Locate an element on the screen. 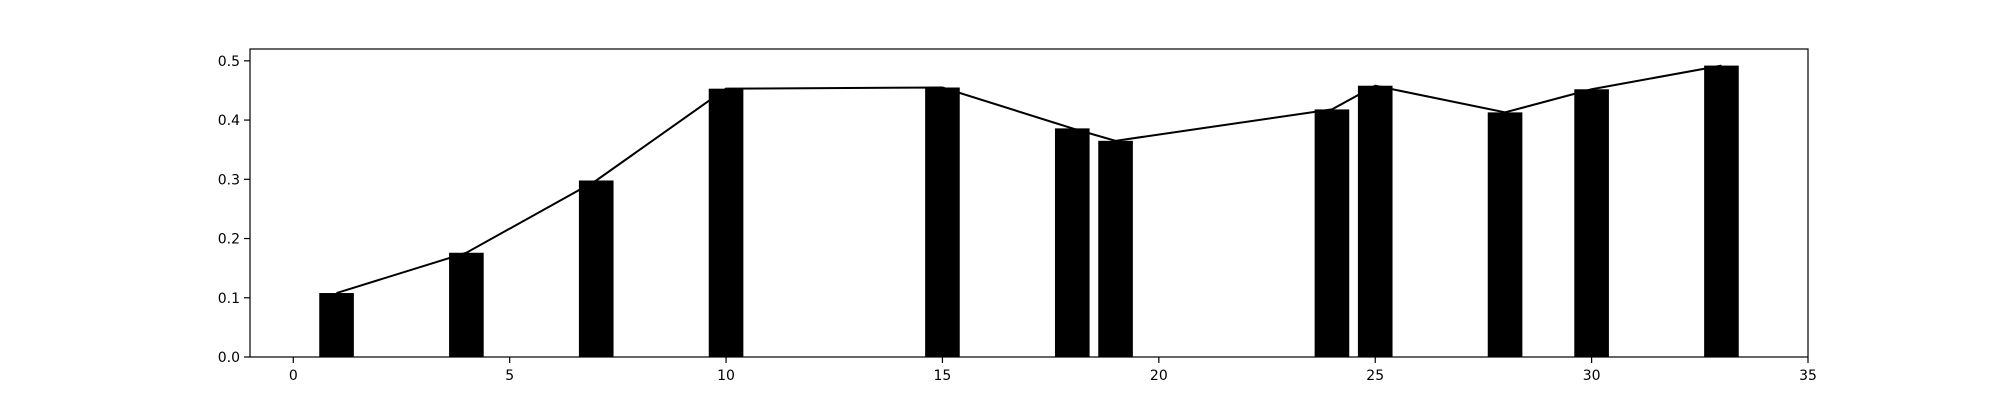 The image size is (2000, 400). y-tick-label-3: 0.3 is located at coordinates (229, 180).